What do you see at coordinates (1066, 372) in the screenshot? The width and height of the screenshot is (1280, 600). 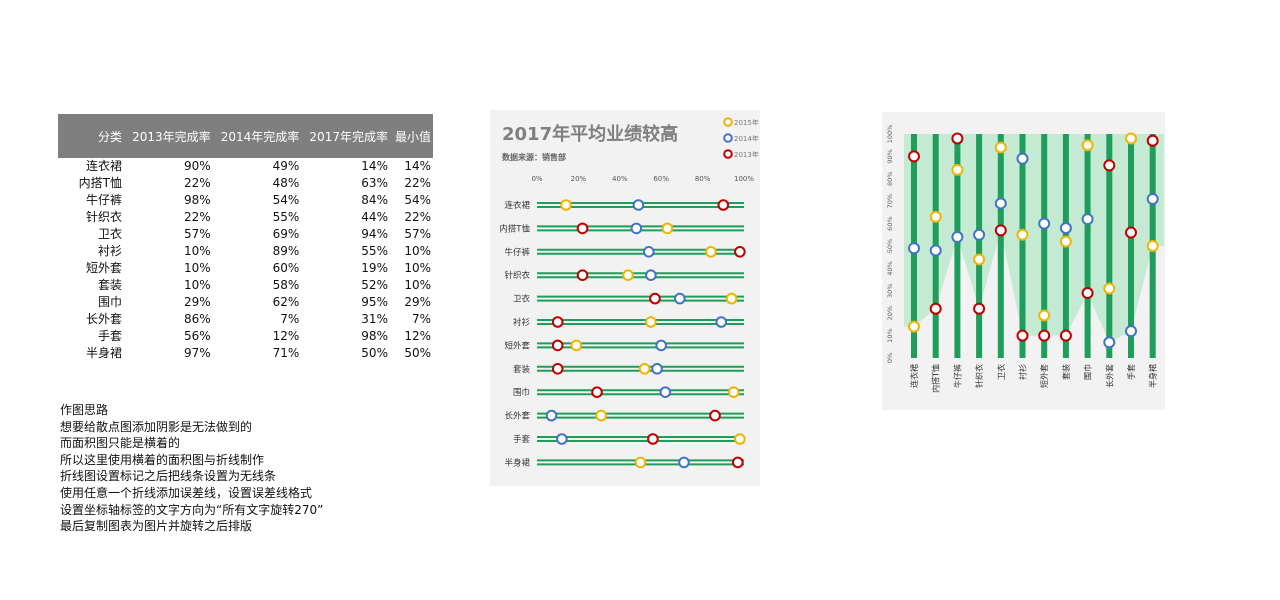 I see `x-category-label: 套装` at bounding box center [1066, 372].